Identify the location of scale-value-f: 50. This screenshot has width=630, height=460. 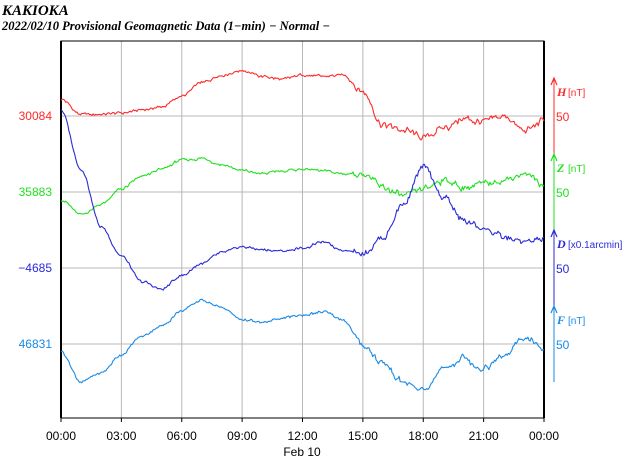
(563, 345).